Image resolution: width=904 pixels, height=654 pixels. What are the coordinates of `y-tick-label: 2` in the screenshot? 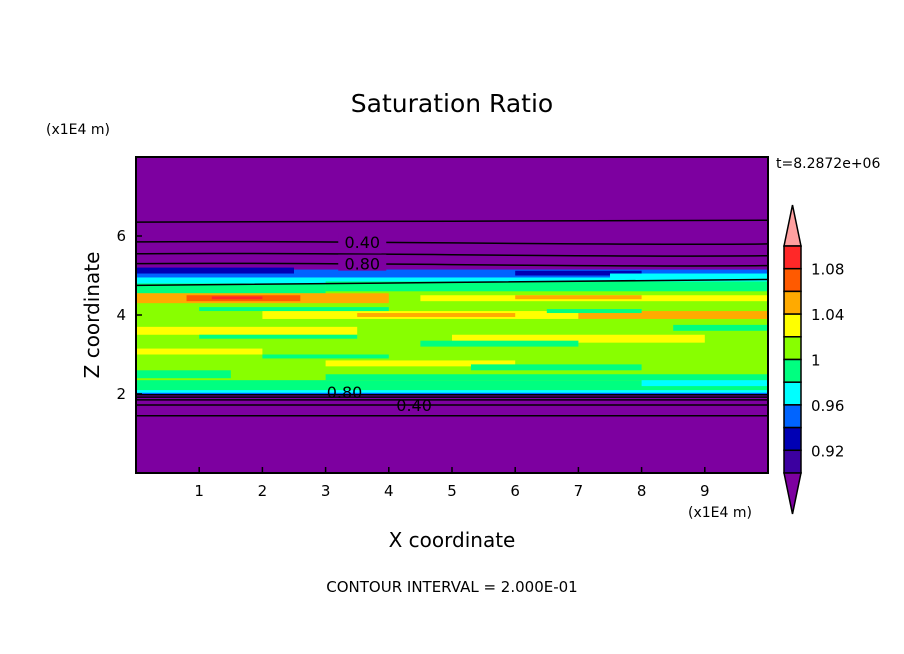 It's located at (121, 394).